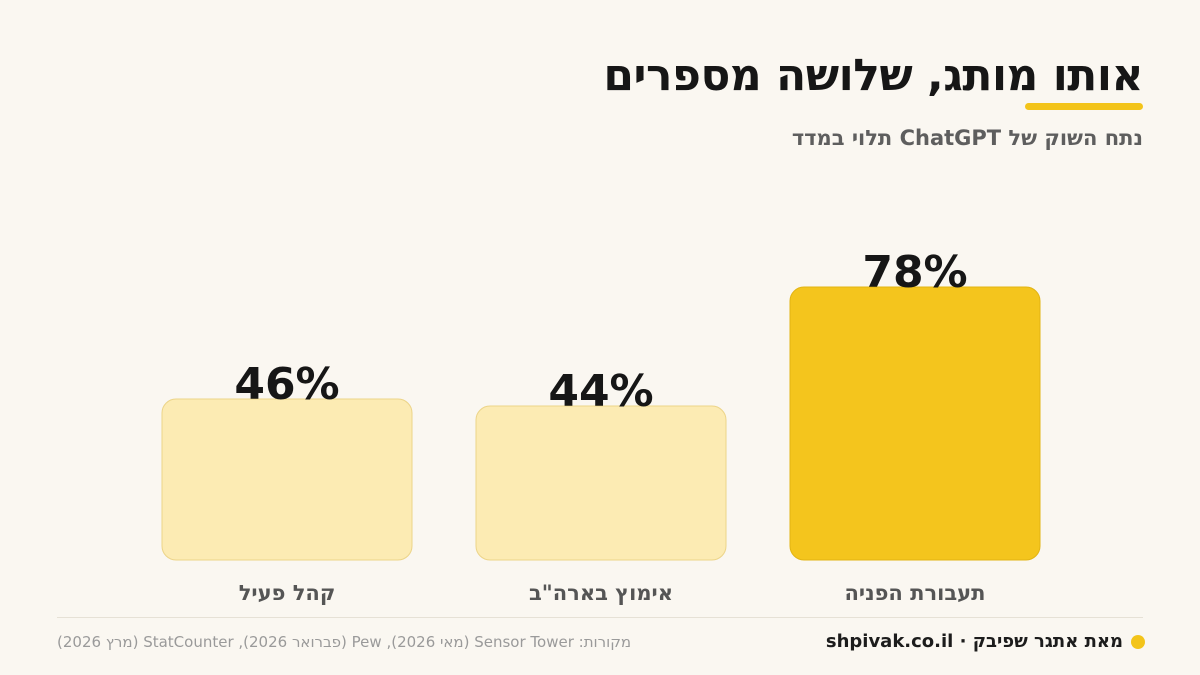  I want to click on bar-value-label: 44%, so click(600, 391).